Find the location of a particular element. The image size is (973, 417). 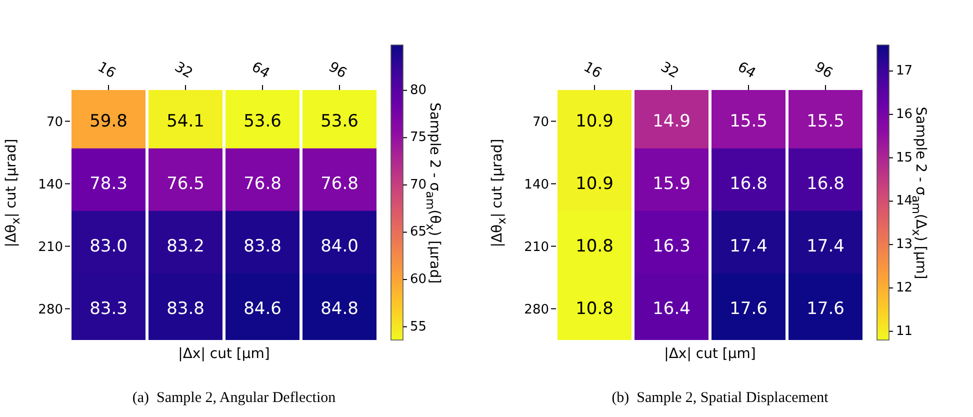

data-label: 78.3 is located at coordinates (109, 184).